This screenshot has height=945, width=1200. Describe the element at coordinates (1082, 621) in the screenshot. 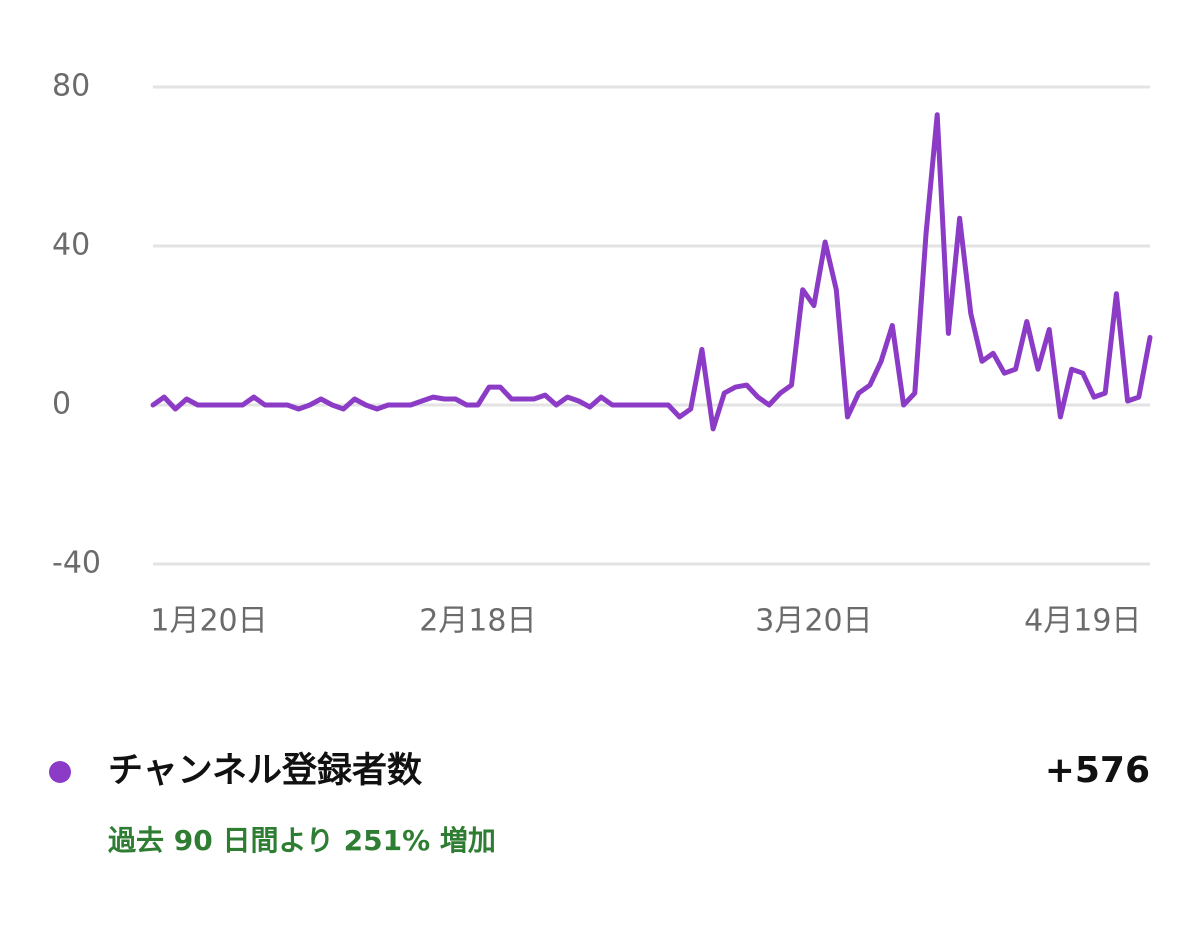

I see `x-tick-label: 4月19日` at that location.